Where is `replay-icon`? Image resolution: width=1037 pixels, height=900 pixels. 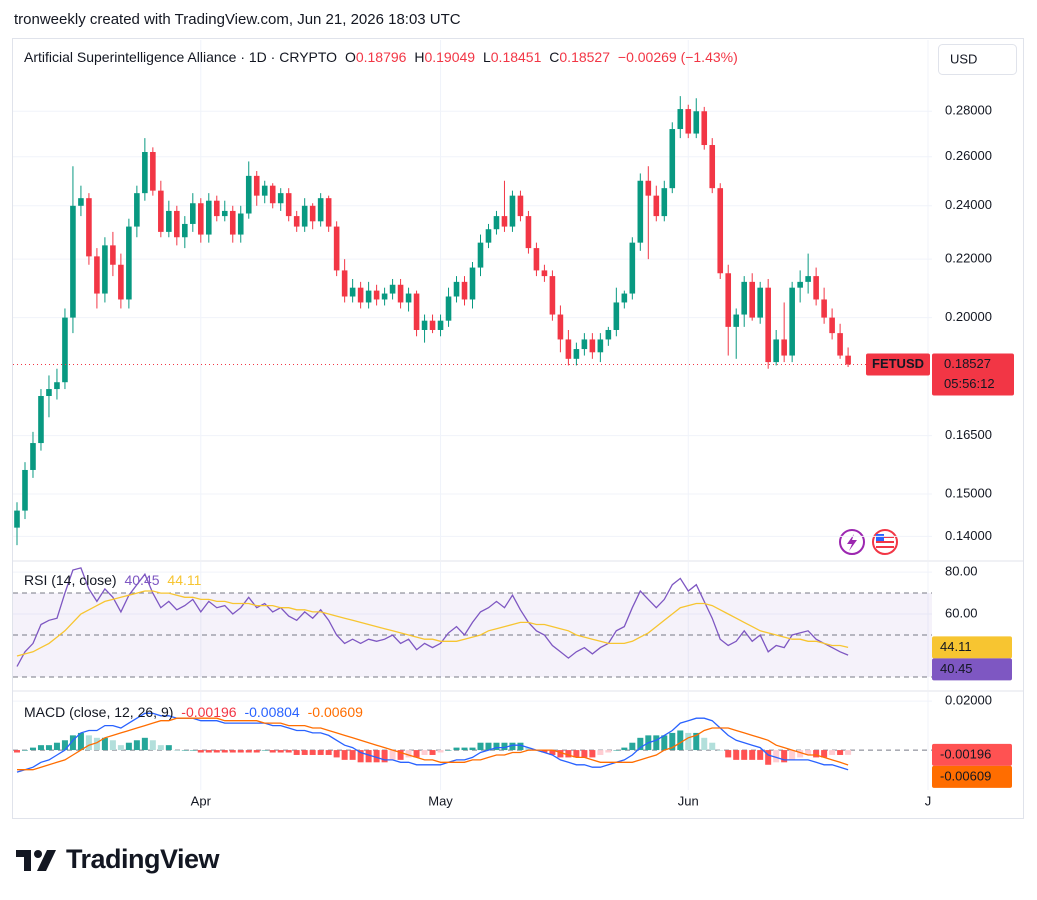 replay-icon is located at coordinates (852, 542).